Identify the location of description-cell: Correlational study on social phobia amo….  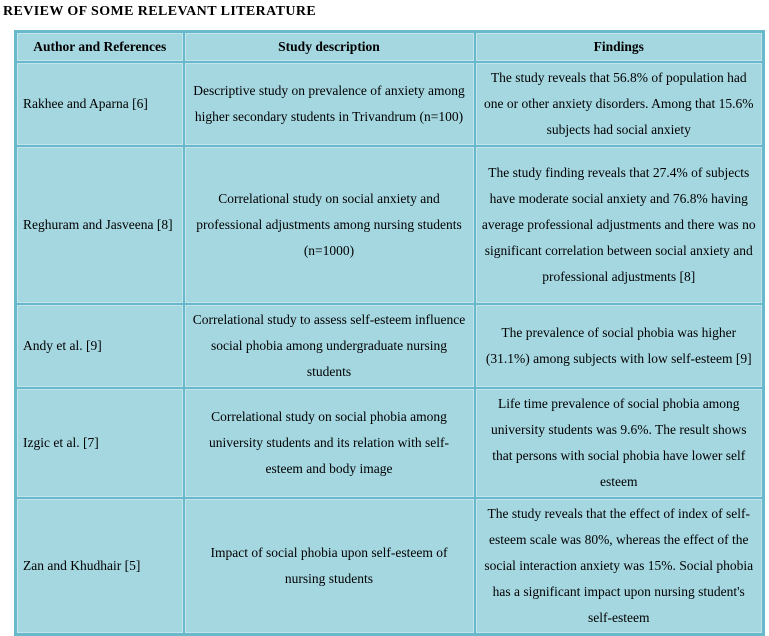
(329, 443).